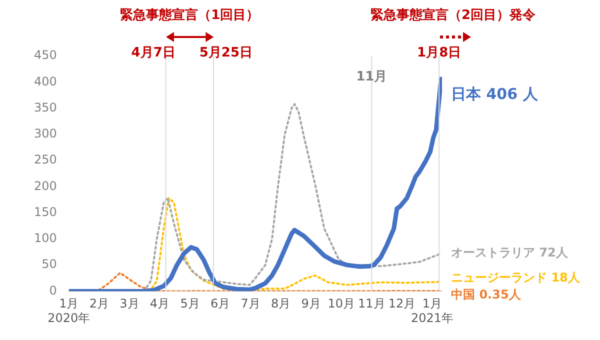 The height and width of the screenshot is (340, 600). I want to click on x-tick-label: 2月, so click(99, 303).